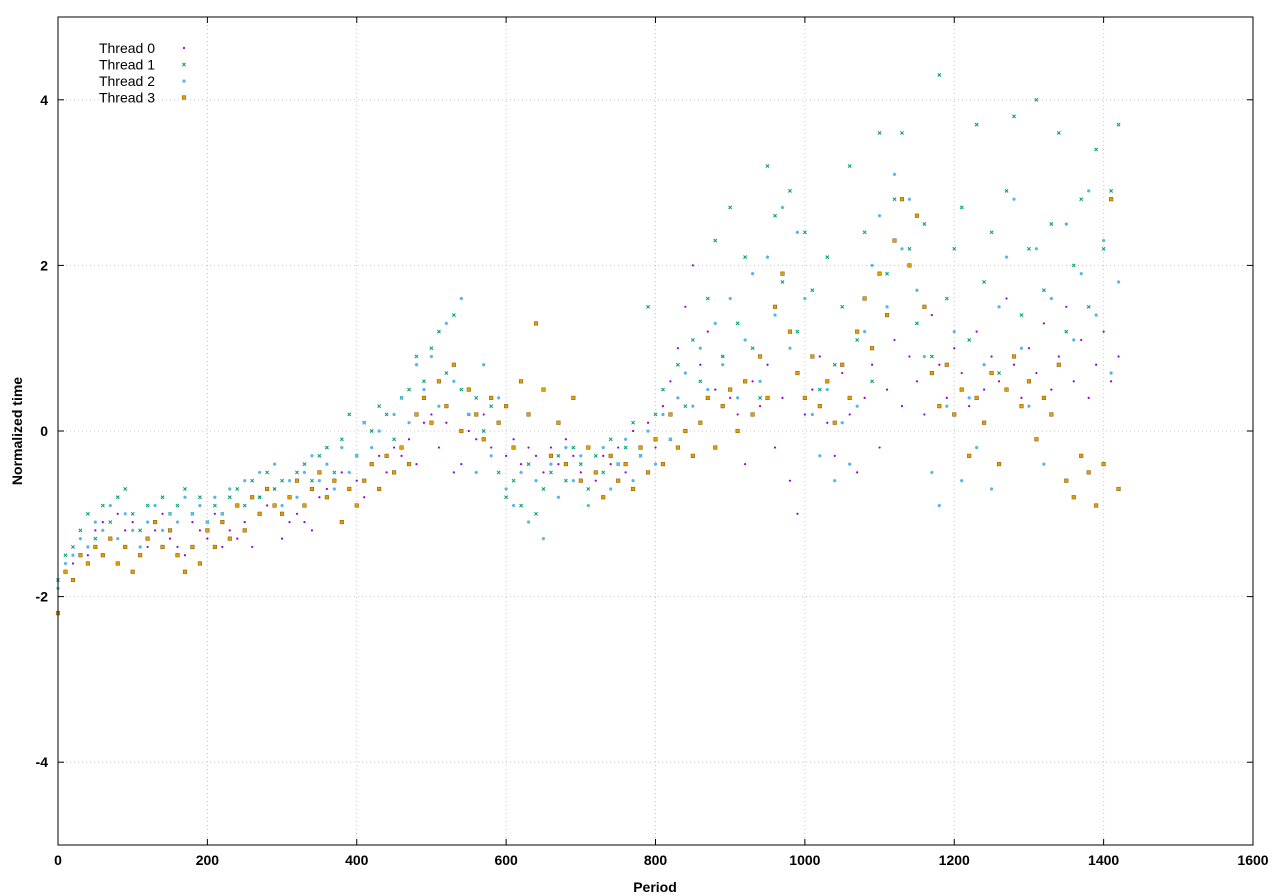 The width and height of the screenshot is (1280, 896). Describe the element at coordinates (17, 431) in the screenshot. I see `y-axis-title: Normalized time` at that location.